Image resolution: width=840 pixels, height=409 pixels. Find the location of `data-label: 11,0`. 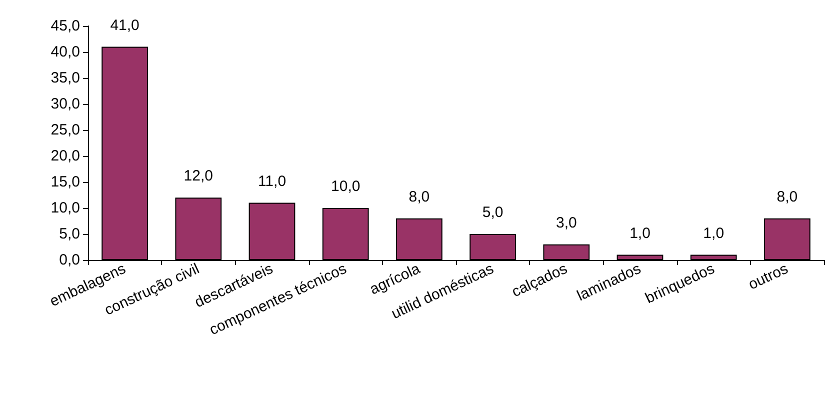

data-label: 11,0 is located at coordinates (272, 181).